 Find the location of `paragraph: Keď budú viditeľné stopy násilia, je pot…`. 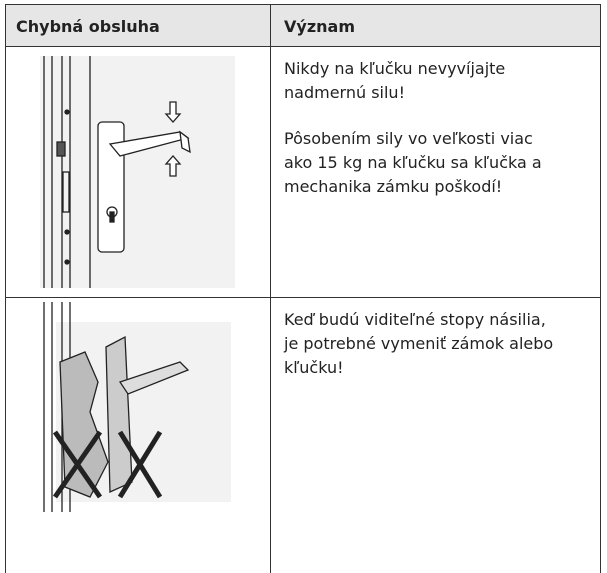

paragraph: Keď budú viditeľné stopy násilia, je pot… is located at coordinates (419, 343).